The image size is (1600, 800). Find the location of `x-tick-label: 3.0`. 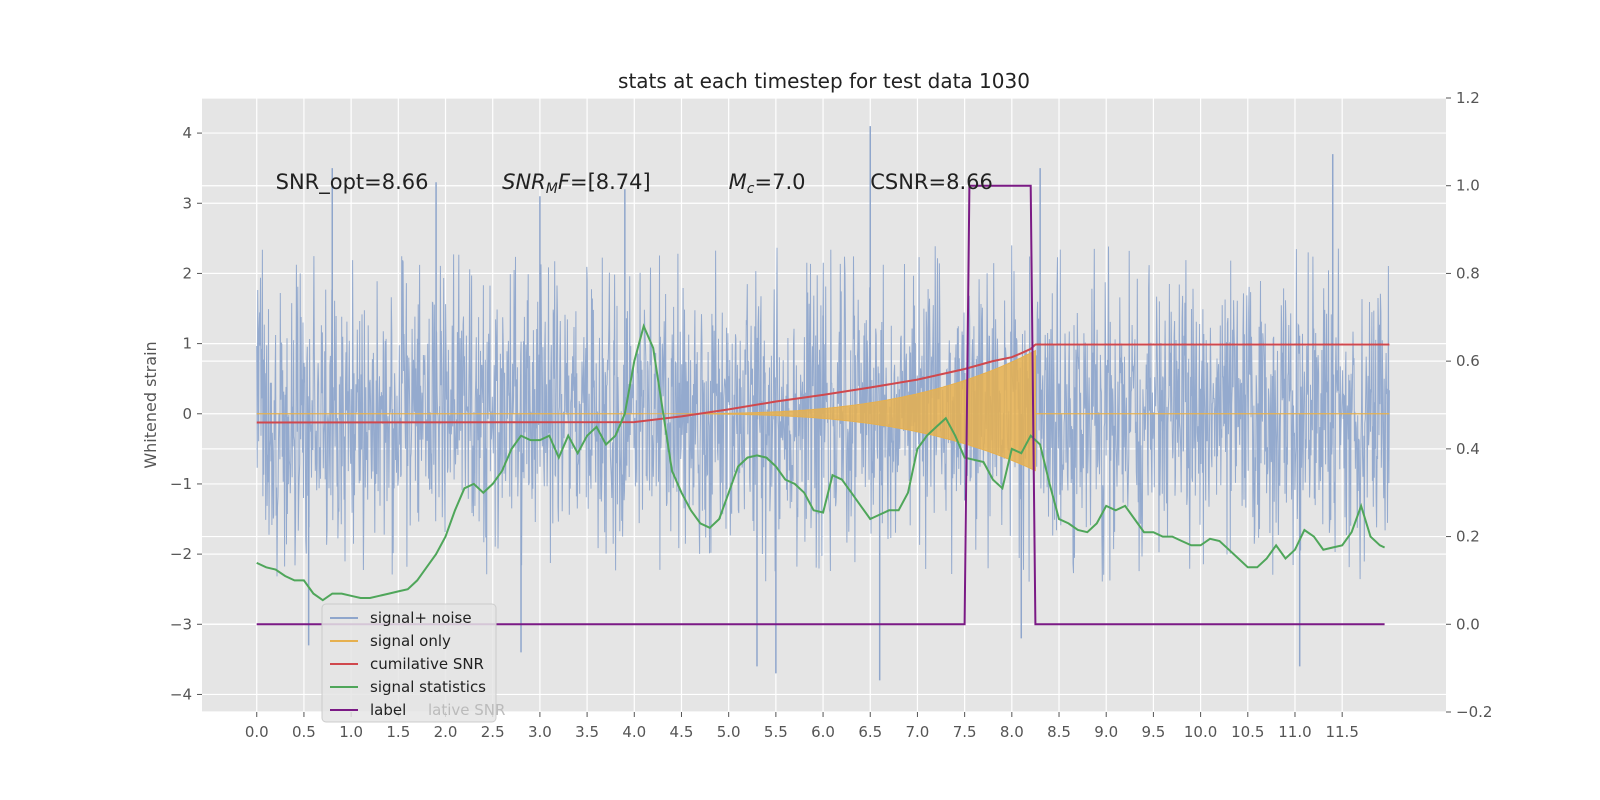

x-tick-label: 3.0 is located at coordinates (540, 732).